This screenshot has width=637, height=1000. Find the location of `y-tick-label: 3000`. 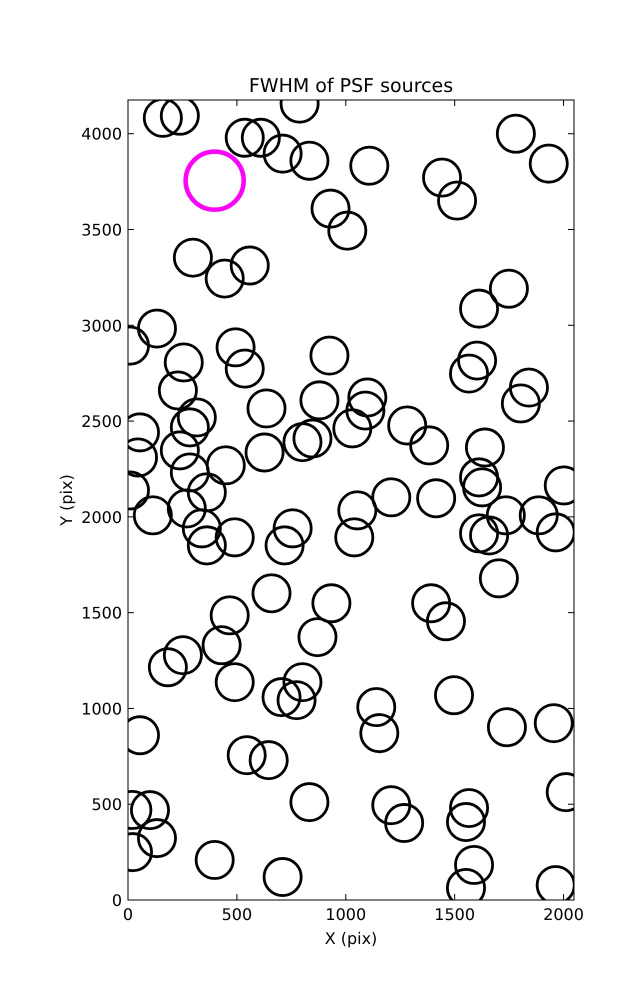

y-tick-label: 3000 is located at coordinates (101, 326).